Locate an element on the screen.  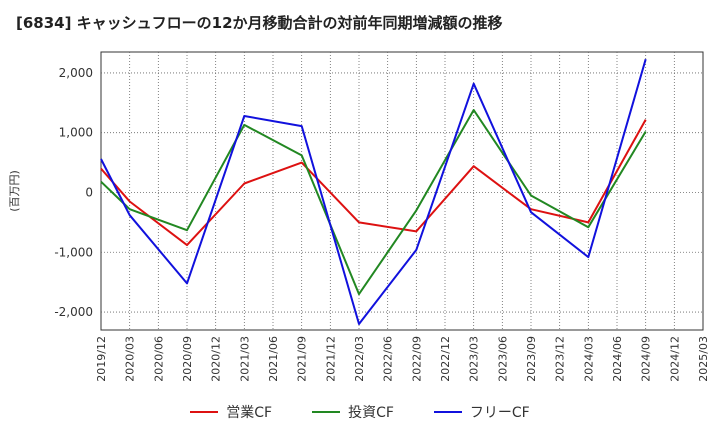
x-tick-label: 2020/03 is located at coordinates (130, 359).